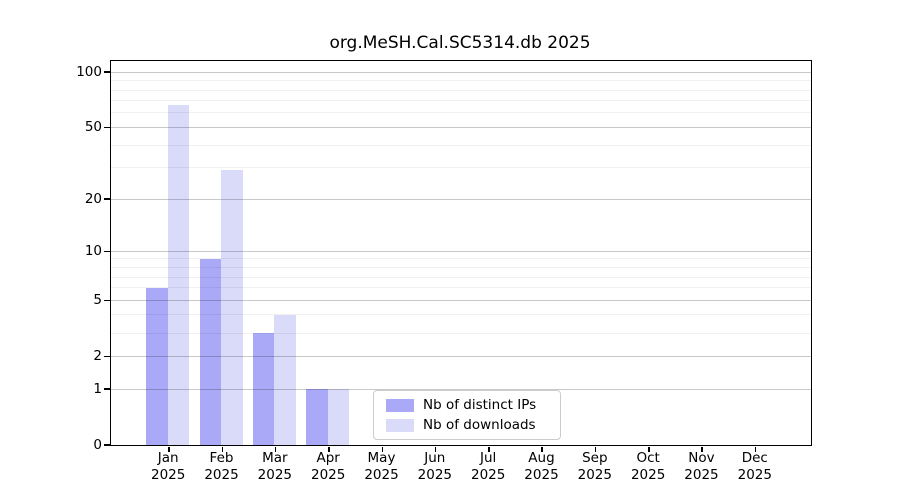  I want to click on x-tick-label-month: Oct, so click(648, 458).